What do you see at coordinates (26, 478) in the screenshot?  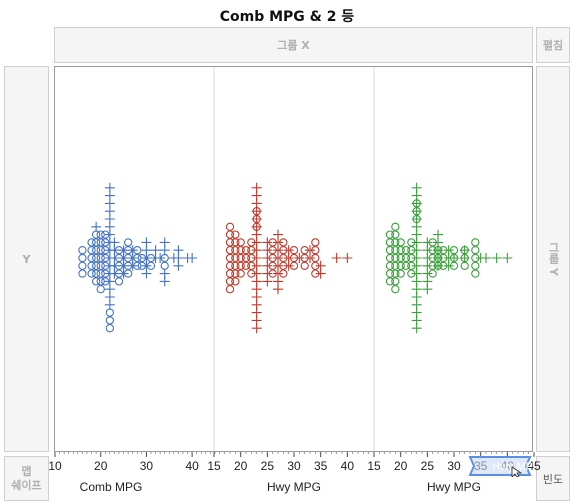 I see `map-shape-drop-zone: 맵 쉐이프` at bounding box center [26, 478].